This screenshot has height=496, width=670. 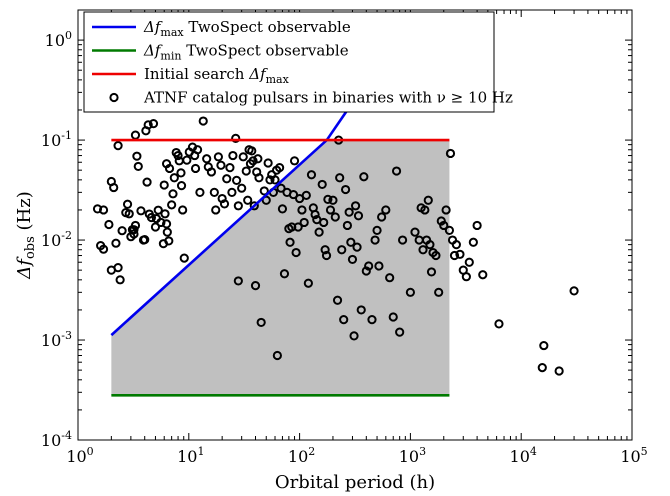 What do you see at coordinates (56, 139) in the screenshot?
I see `y-tick-label: 10⁻¹` at bounding box center [56, 139].